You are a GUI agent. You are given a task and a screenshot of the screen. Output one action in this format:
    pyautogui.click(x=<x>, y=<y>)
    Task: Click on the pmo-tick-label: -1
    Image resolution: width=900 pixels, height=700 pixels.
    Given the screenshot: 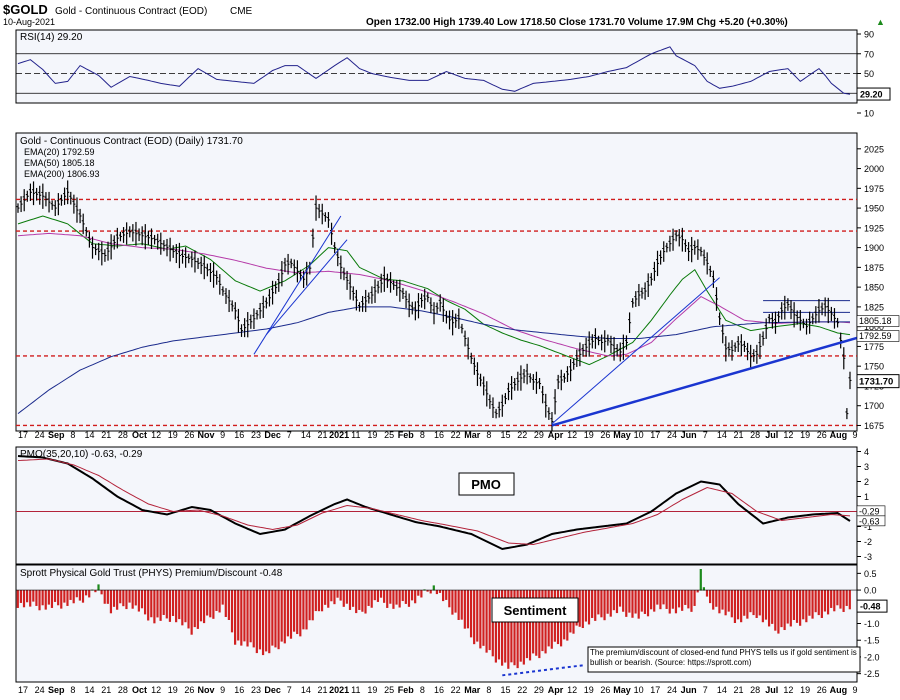 What is the action you would take?
    pyautogui.click(x=868, y=527)
    